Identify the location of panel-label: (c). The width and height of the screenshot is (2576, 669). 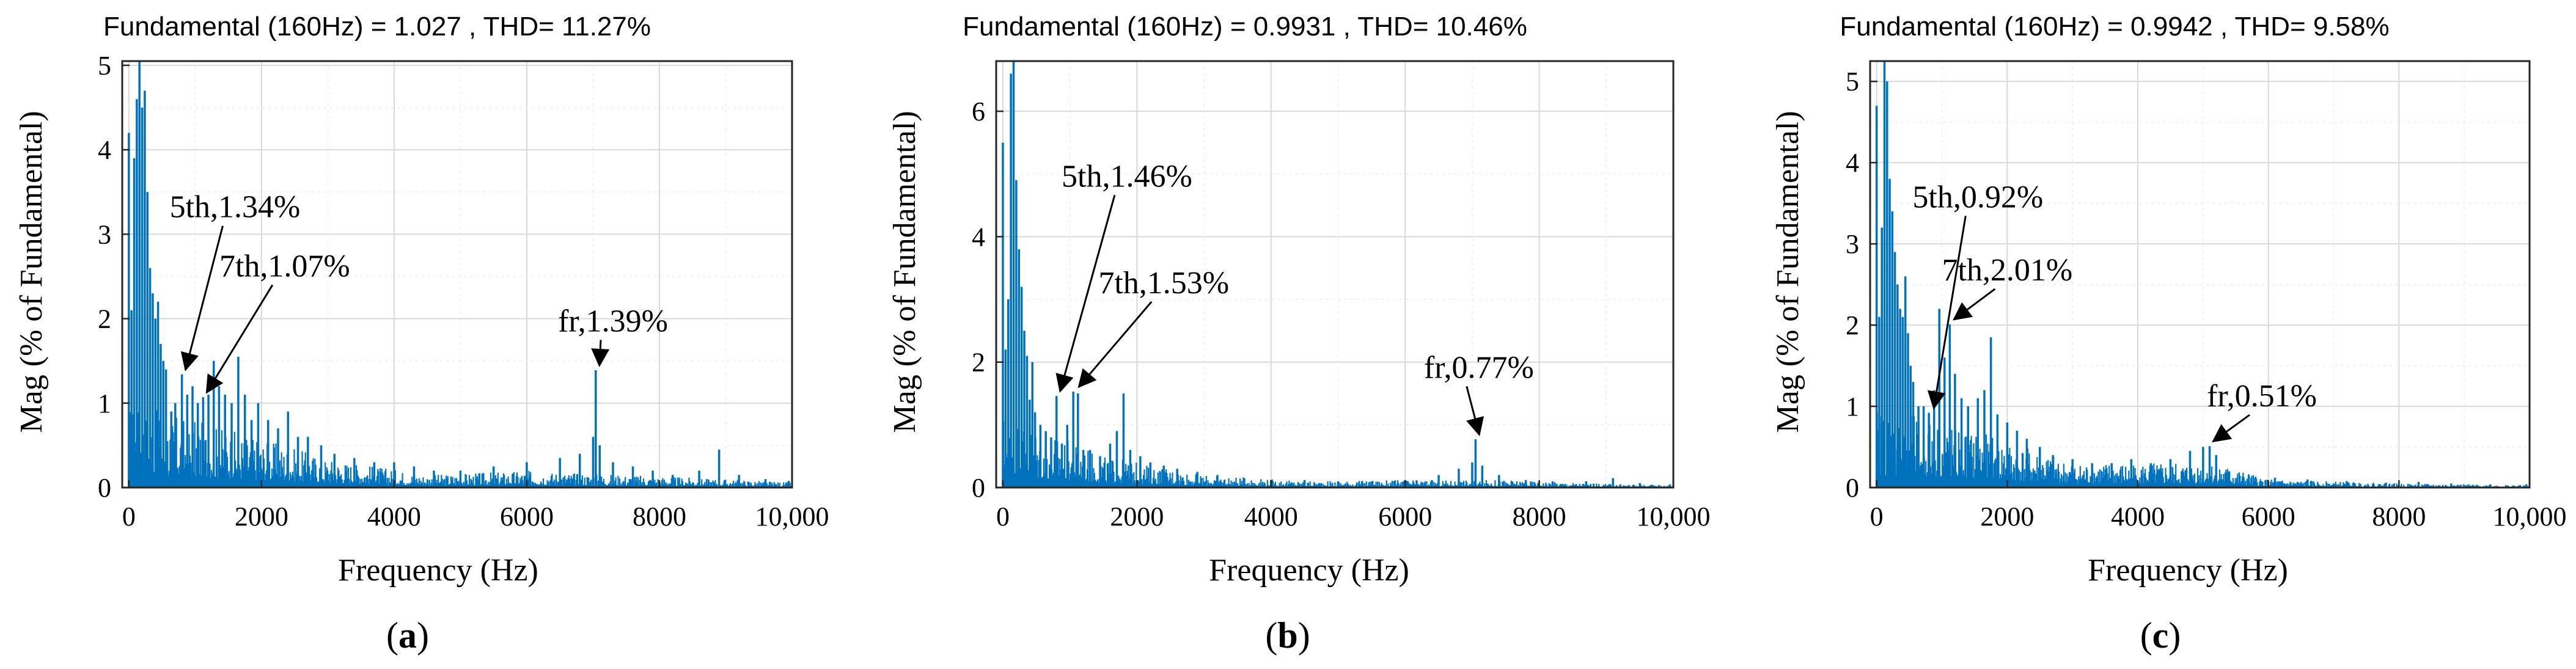
(2160, 636).